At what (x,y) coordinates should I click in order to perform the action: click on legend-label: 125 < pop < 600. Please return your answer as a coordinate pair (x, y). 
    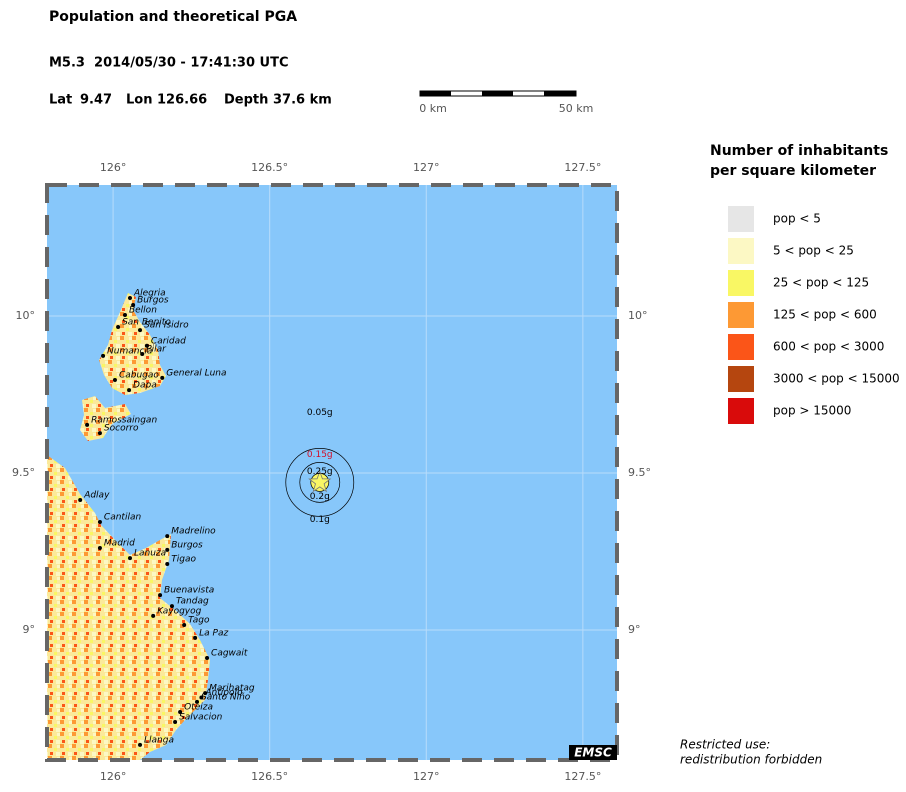
    Looking at the image, I should click on (825, 315).